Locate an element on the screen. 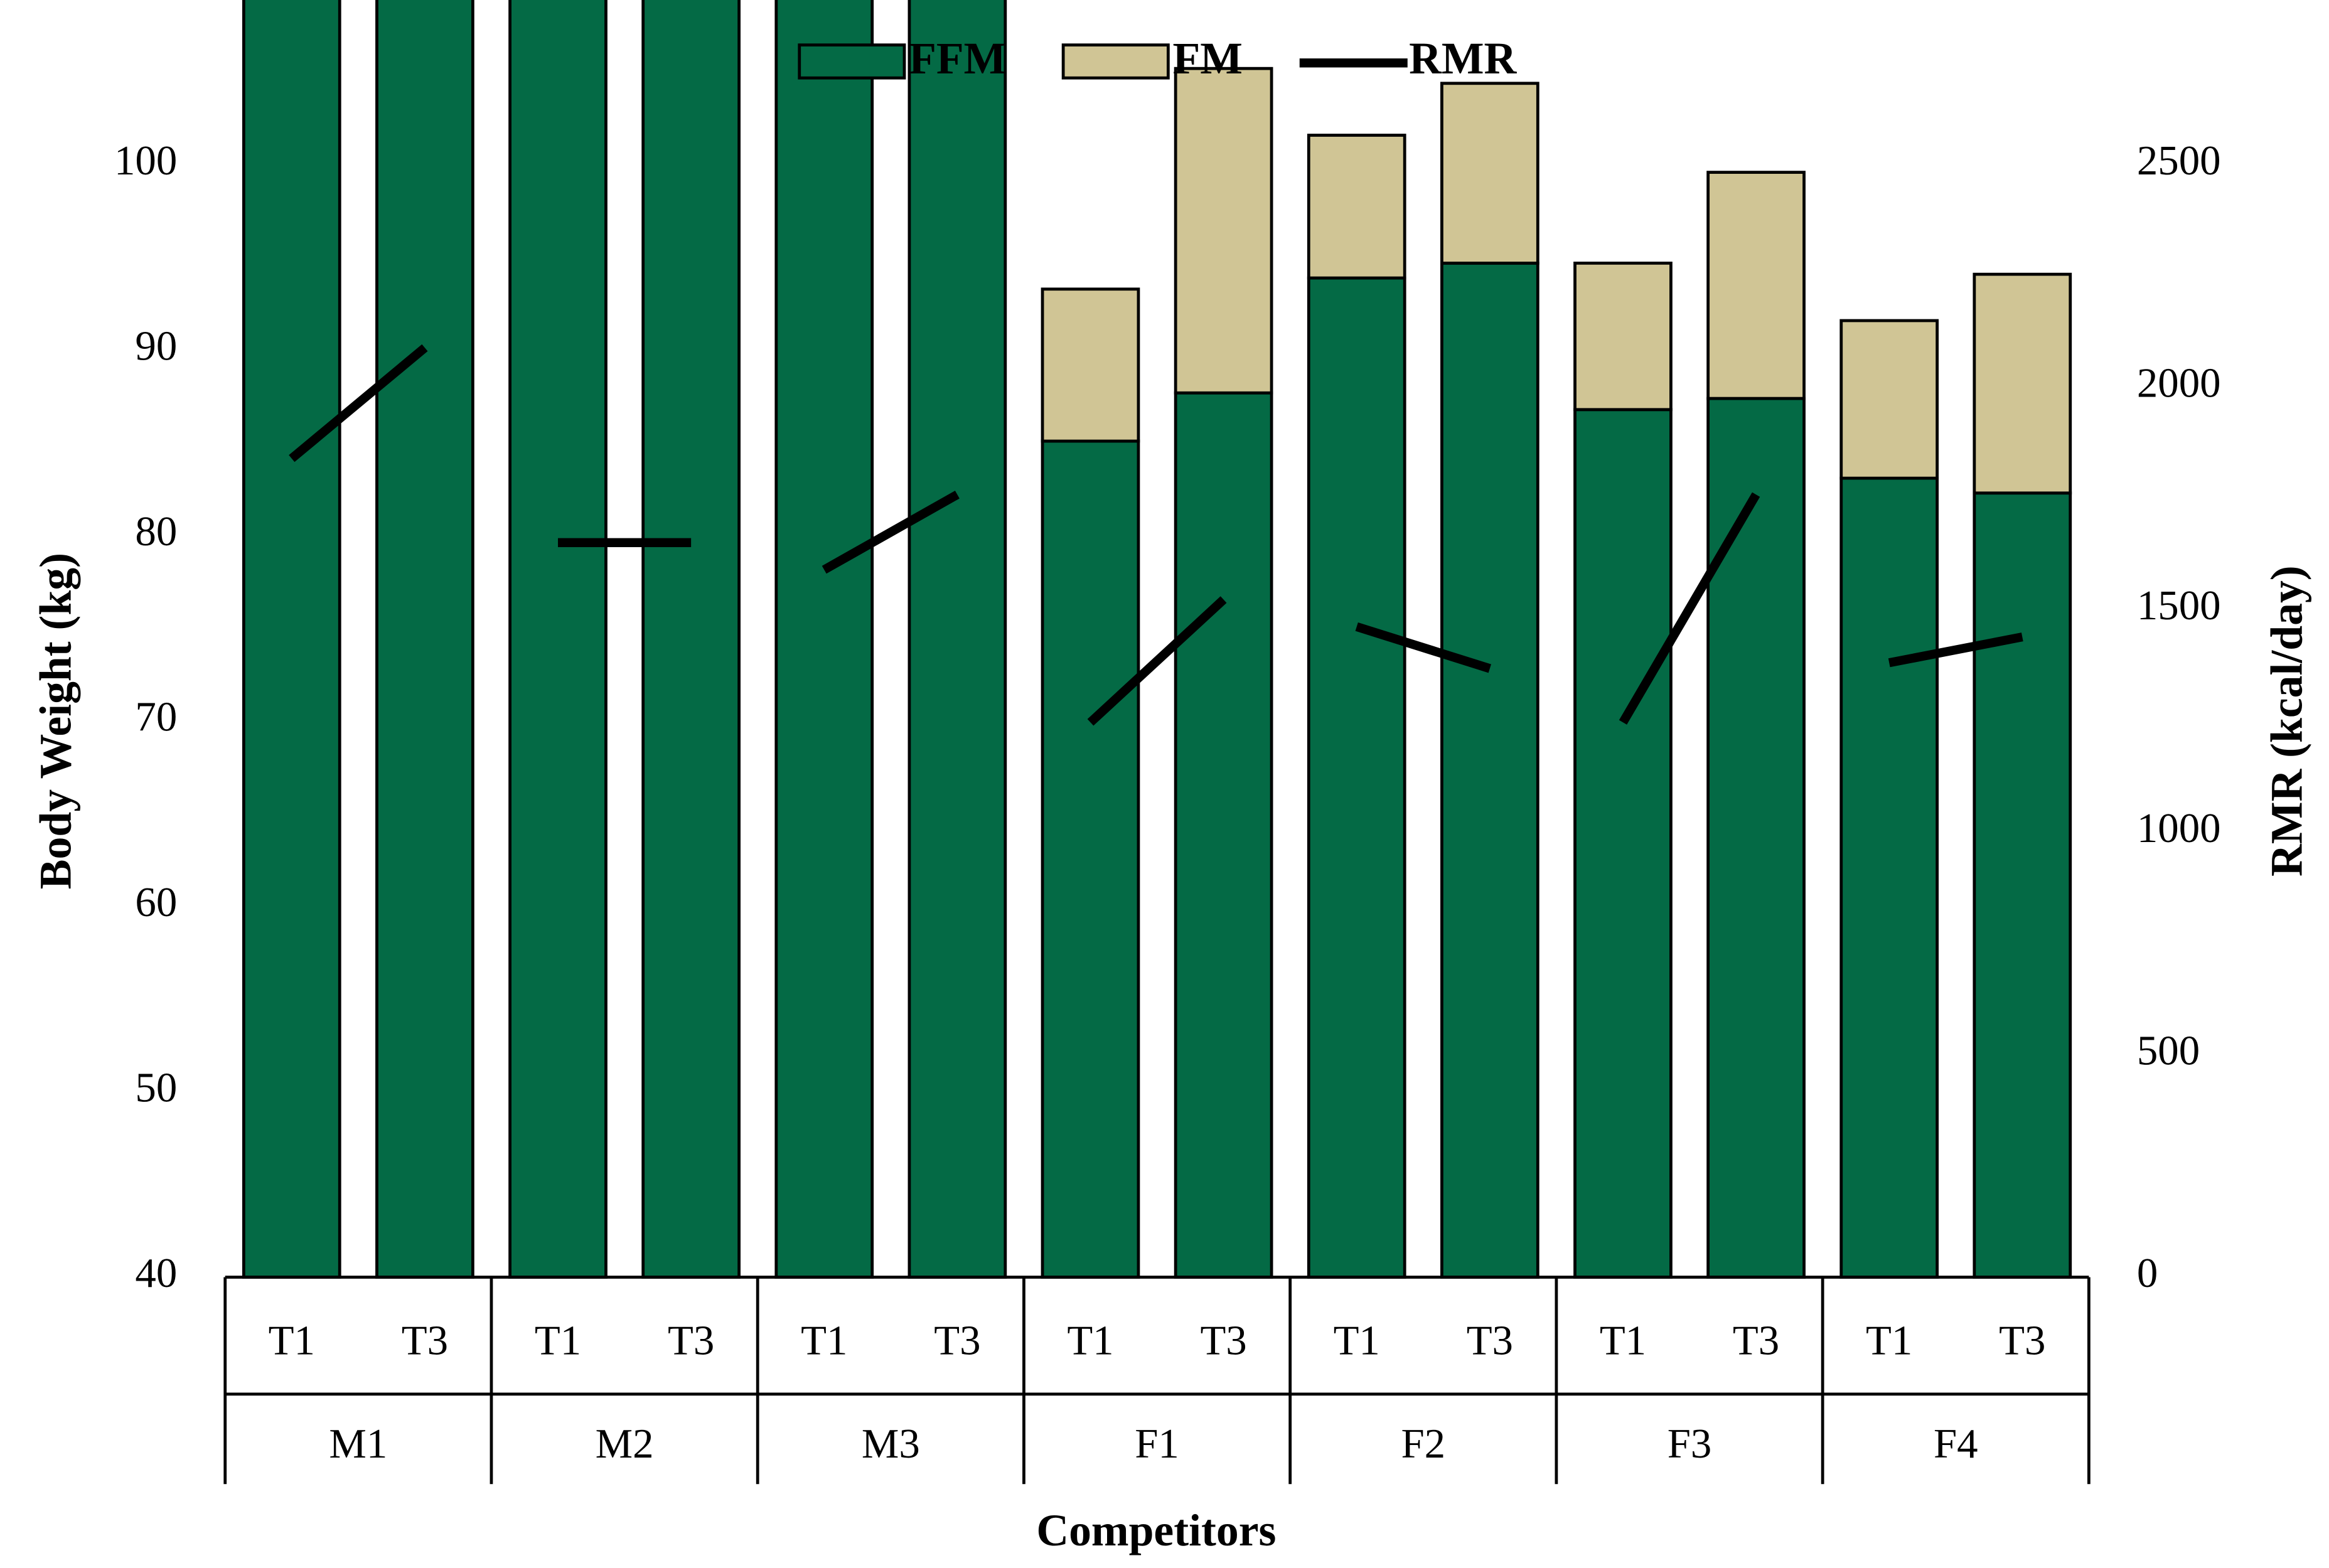 The image size is (2329, 1568). y2-tick-label: 0 is located at coordinates (2147, 1273).